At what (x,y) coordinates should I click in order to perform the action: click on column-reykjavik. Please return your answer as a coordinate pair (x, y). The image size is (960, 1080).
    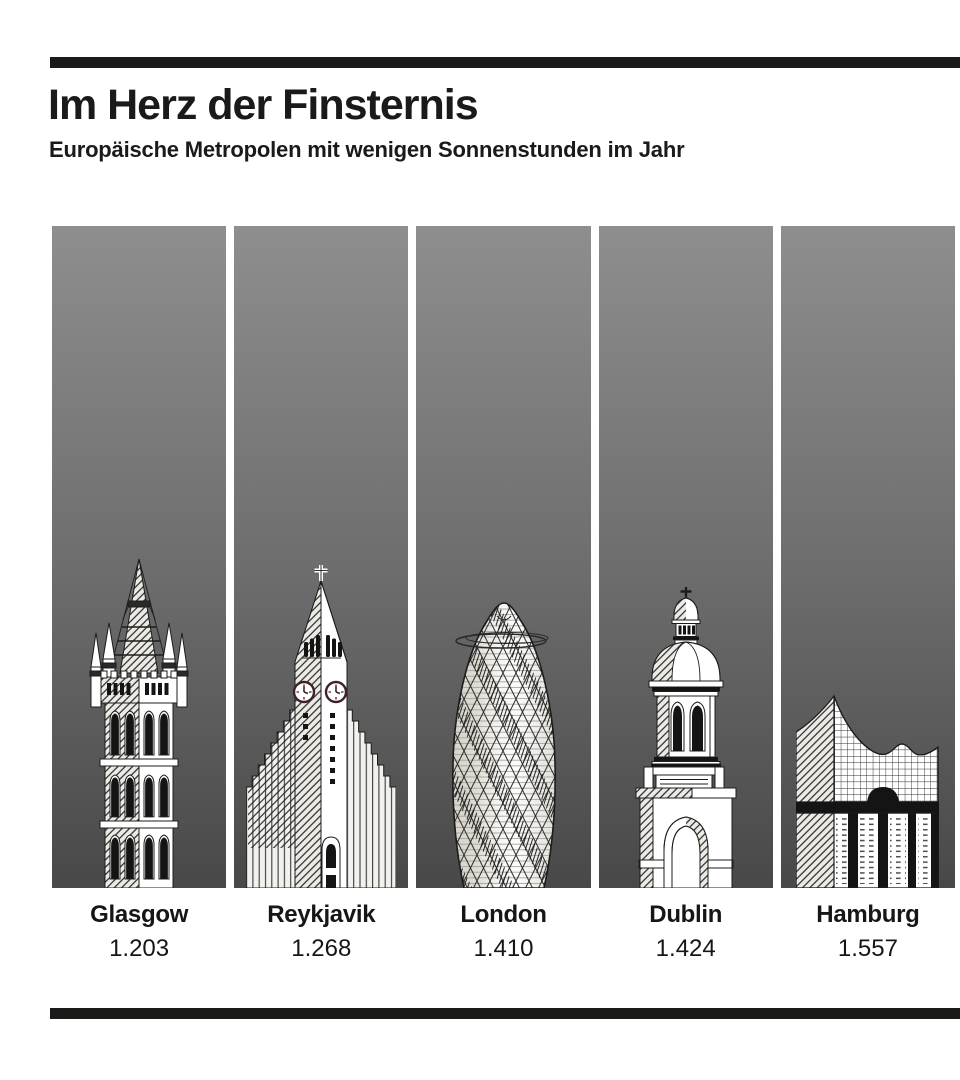
    Looking at the image, I should click on (321, 557).